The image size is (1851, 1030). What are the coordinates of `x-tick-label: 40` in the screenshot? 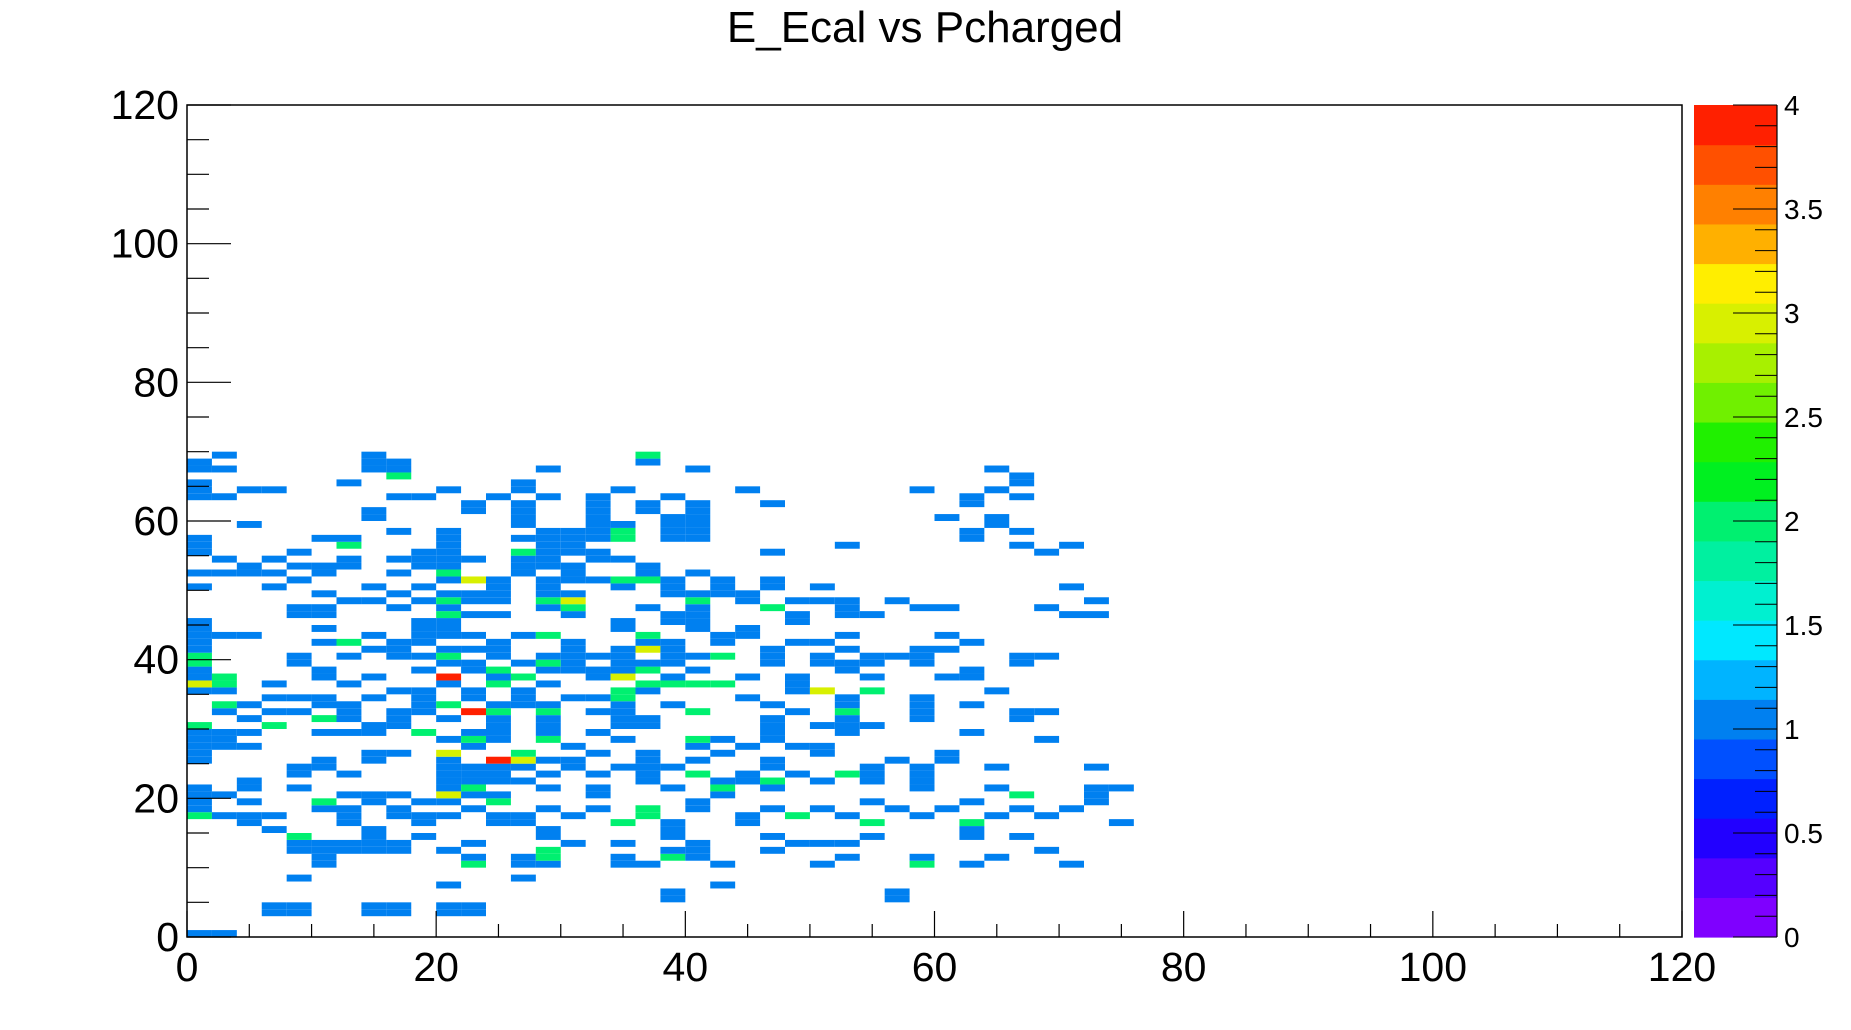 It's located at (686, 967).